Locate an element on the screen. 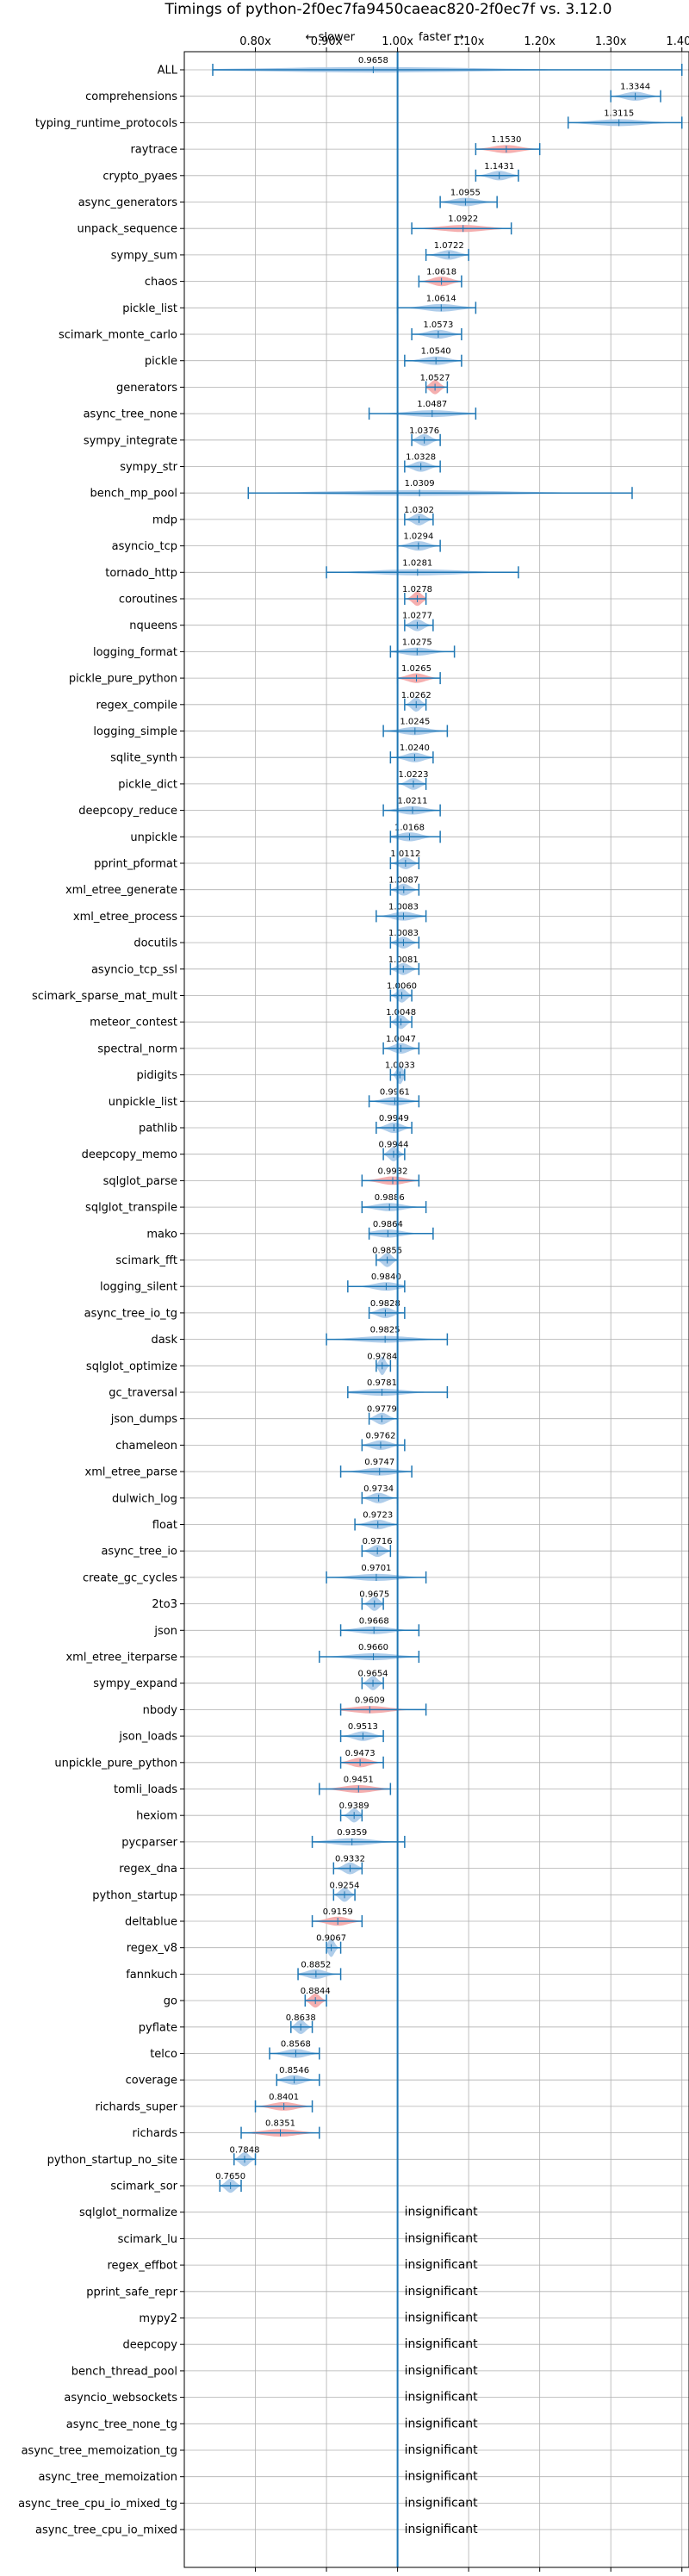  benchmark-label: regex_compile is located at coordinates (136, 706).